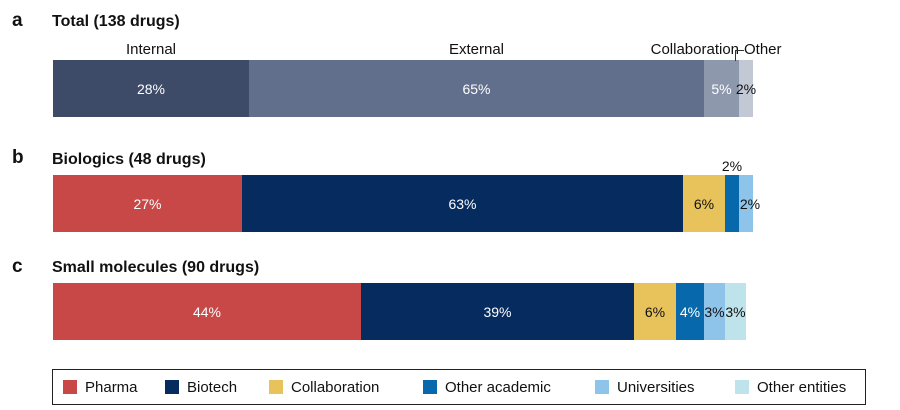 The image size is (900, 410). I want to click on panel-letter-b: b, so click(18, 157).